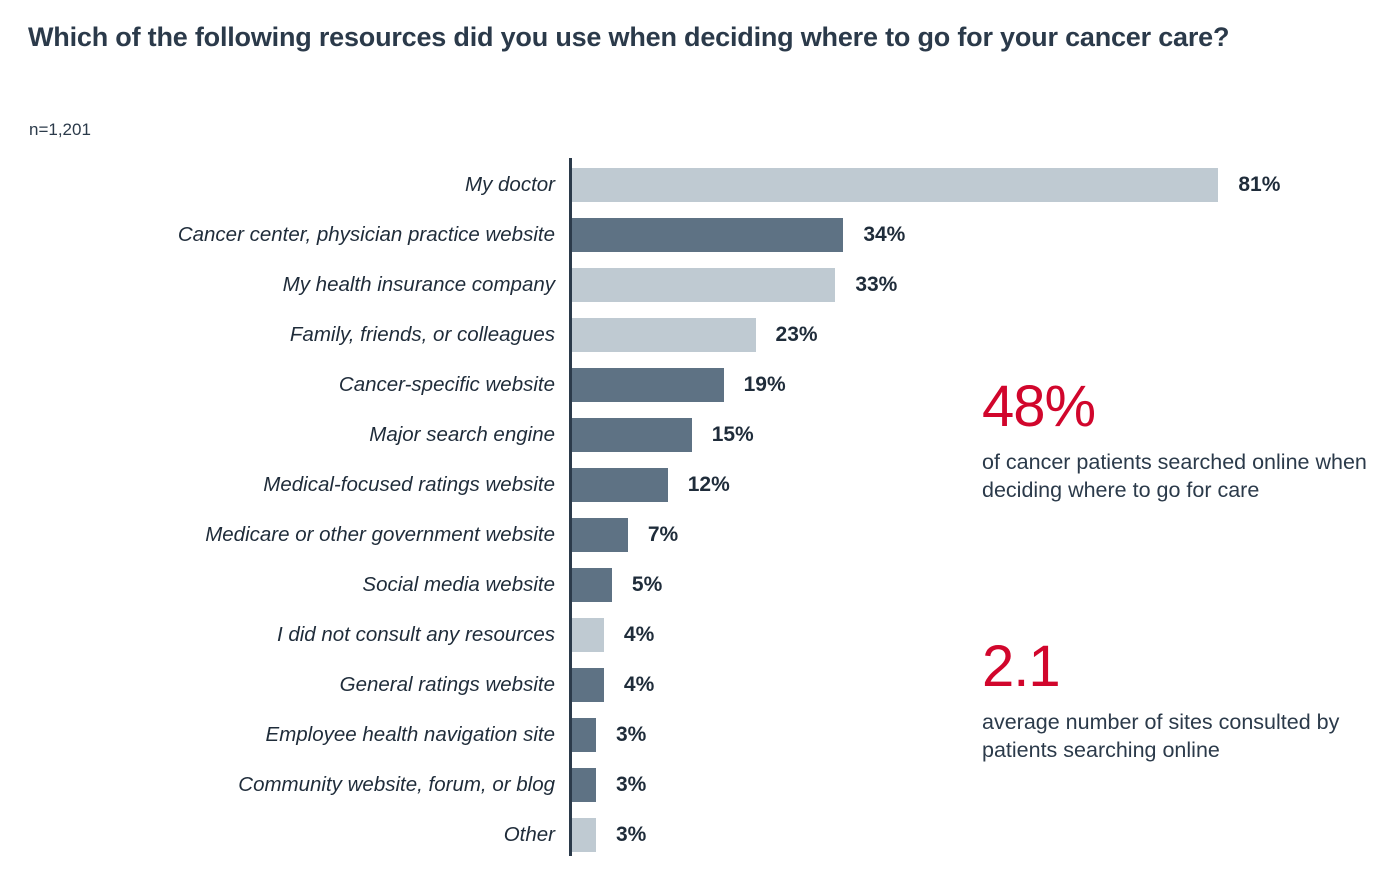 Image resolution: width=1400 pixels, height=888 pixels. What do you see at coordinates (647, 584) in the screenshot?
I see `bar-value-label: 5%` at bounding box center [647, 584].